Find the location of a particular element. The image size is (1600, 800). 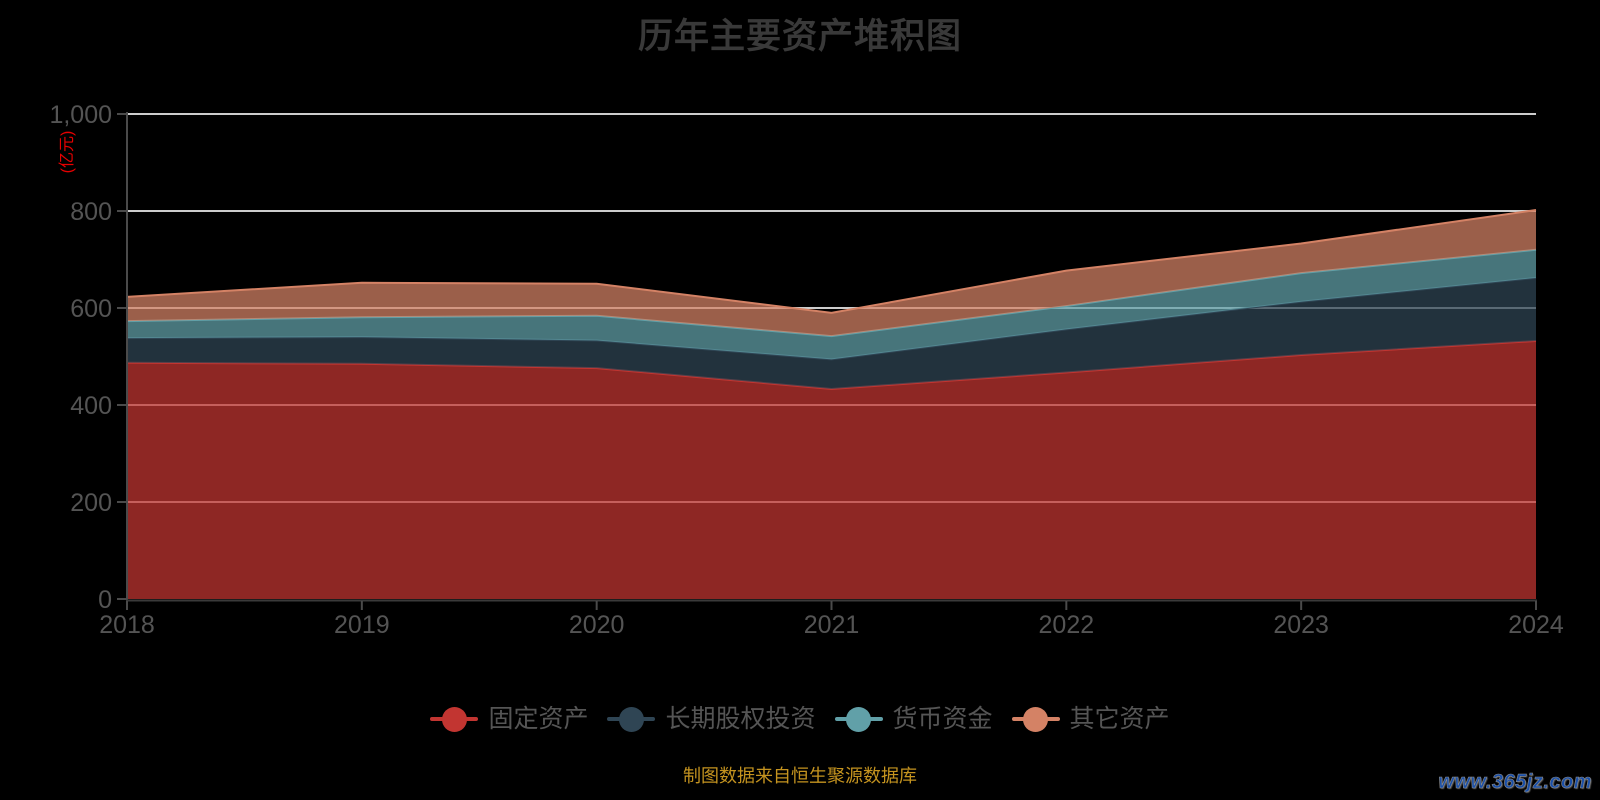

svg-text: 0 is located at coordinates (105, 600).